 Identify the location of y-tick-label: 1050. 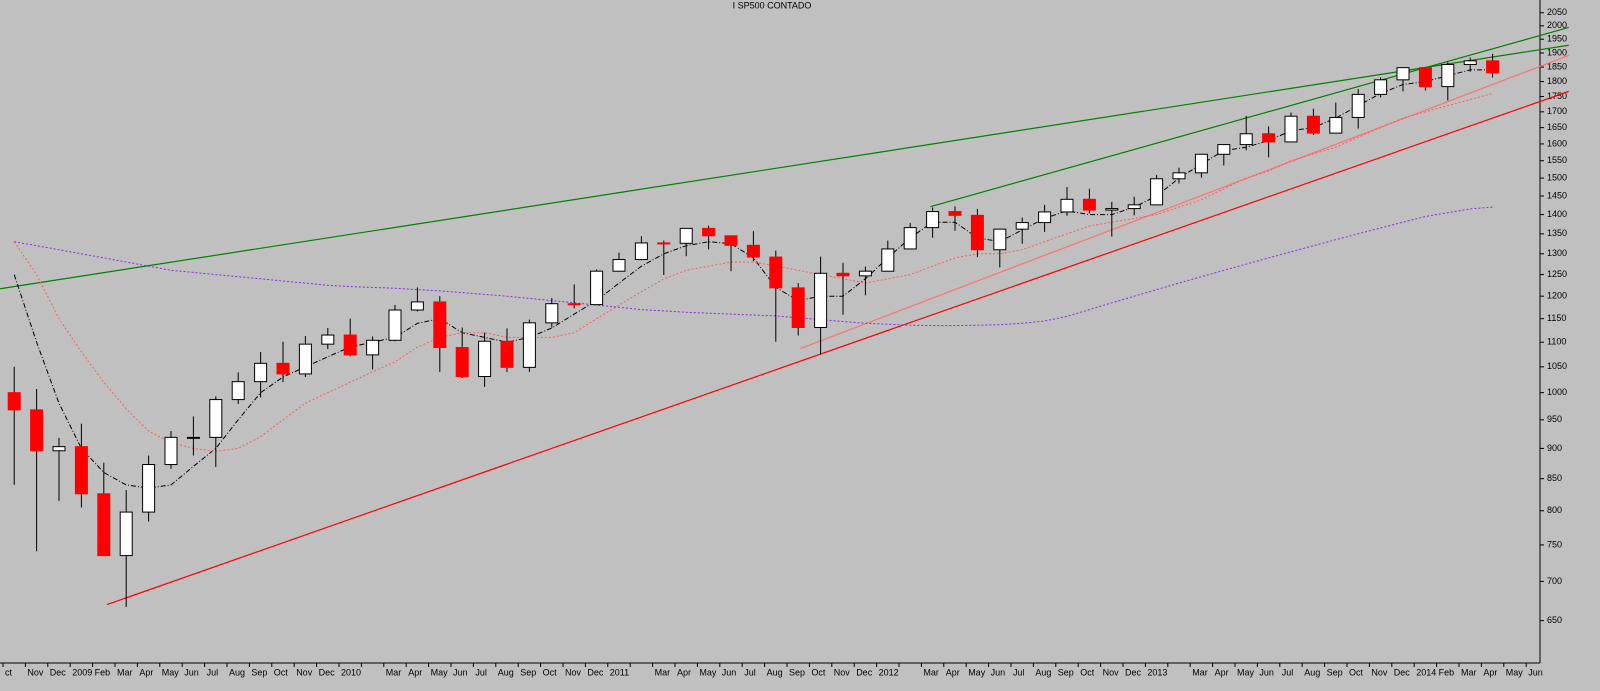
(1557, 366).